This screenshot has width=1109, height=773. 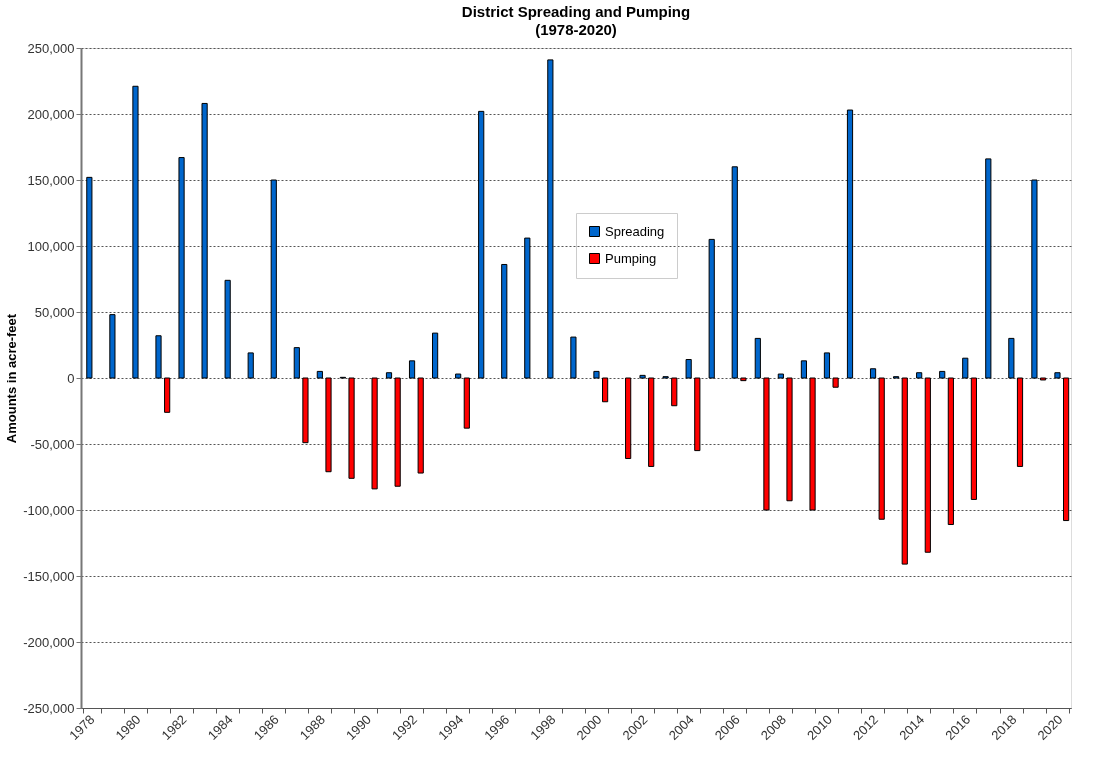 What do you see at coordinates (49, 510) in the screenshot?
I see `y-tick-label: -100,000` at bounding box center [49, 510].